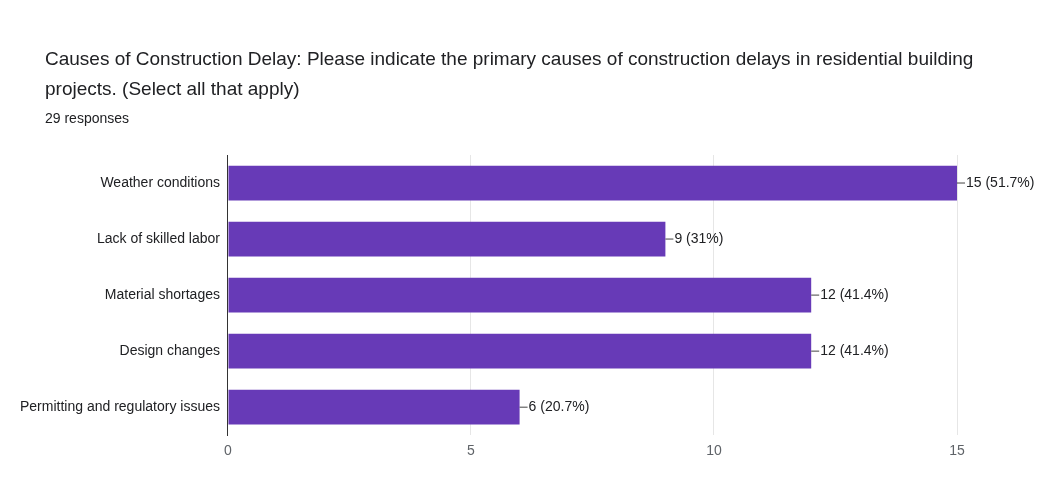 The height and width of the screenshot is (498, 1045). Describe the element at coordinates (87, 118) in the screenshot. I see `text: 29 responses` at that location.